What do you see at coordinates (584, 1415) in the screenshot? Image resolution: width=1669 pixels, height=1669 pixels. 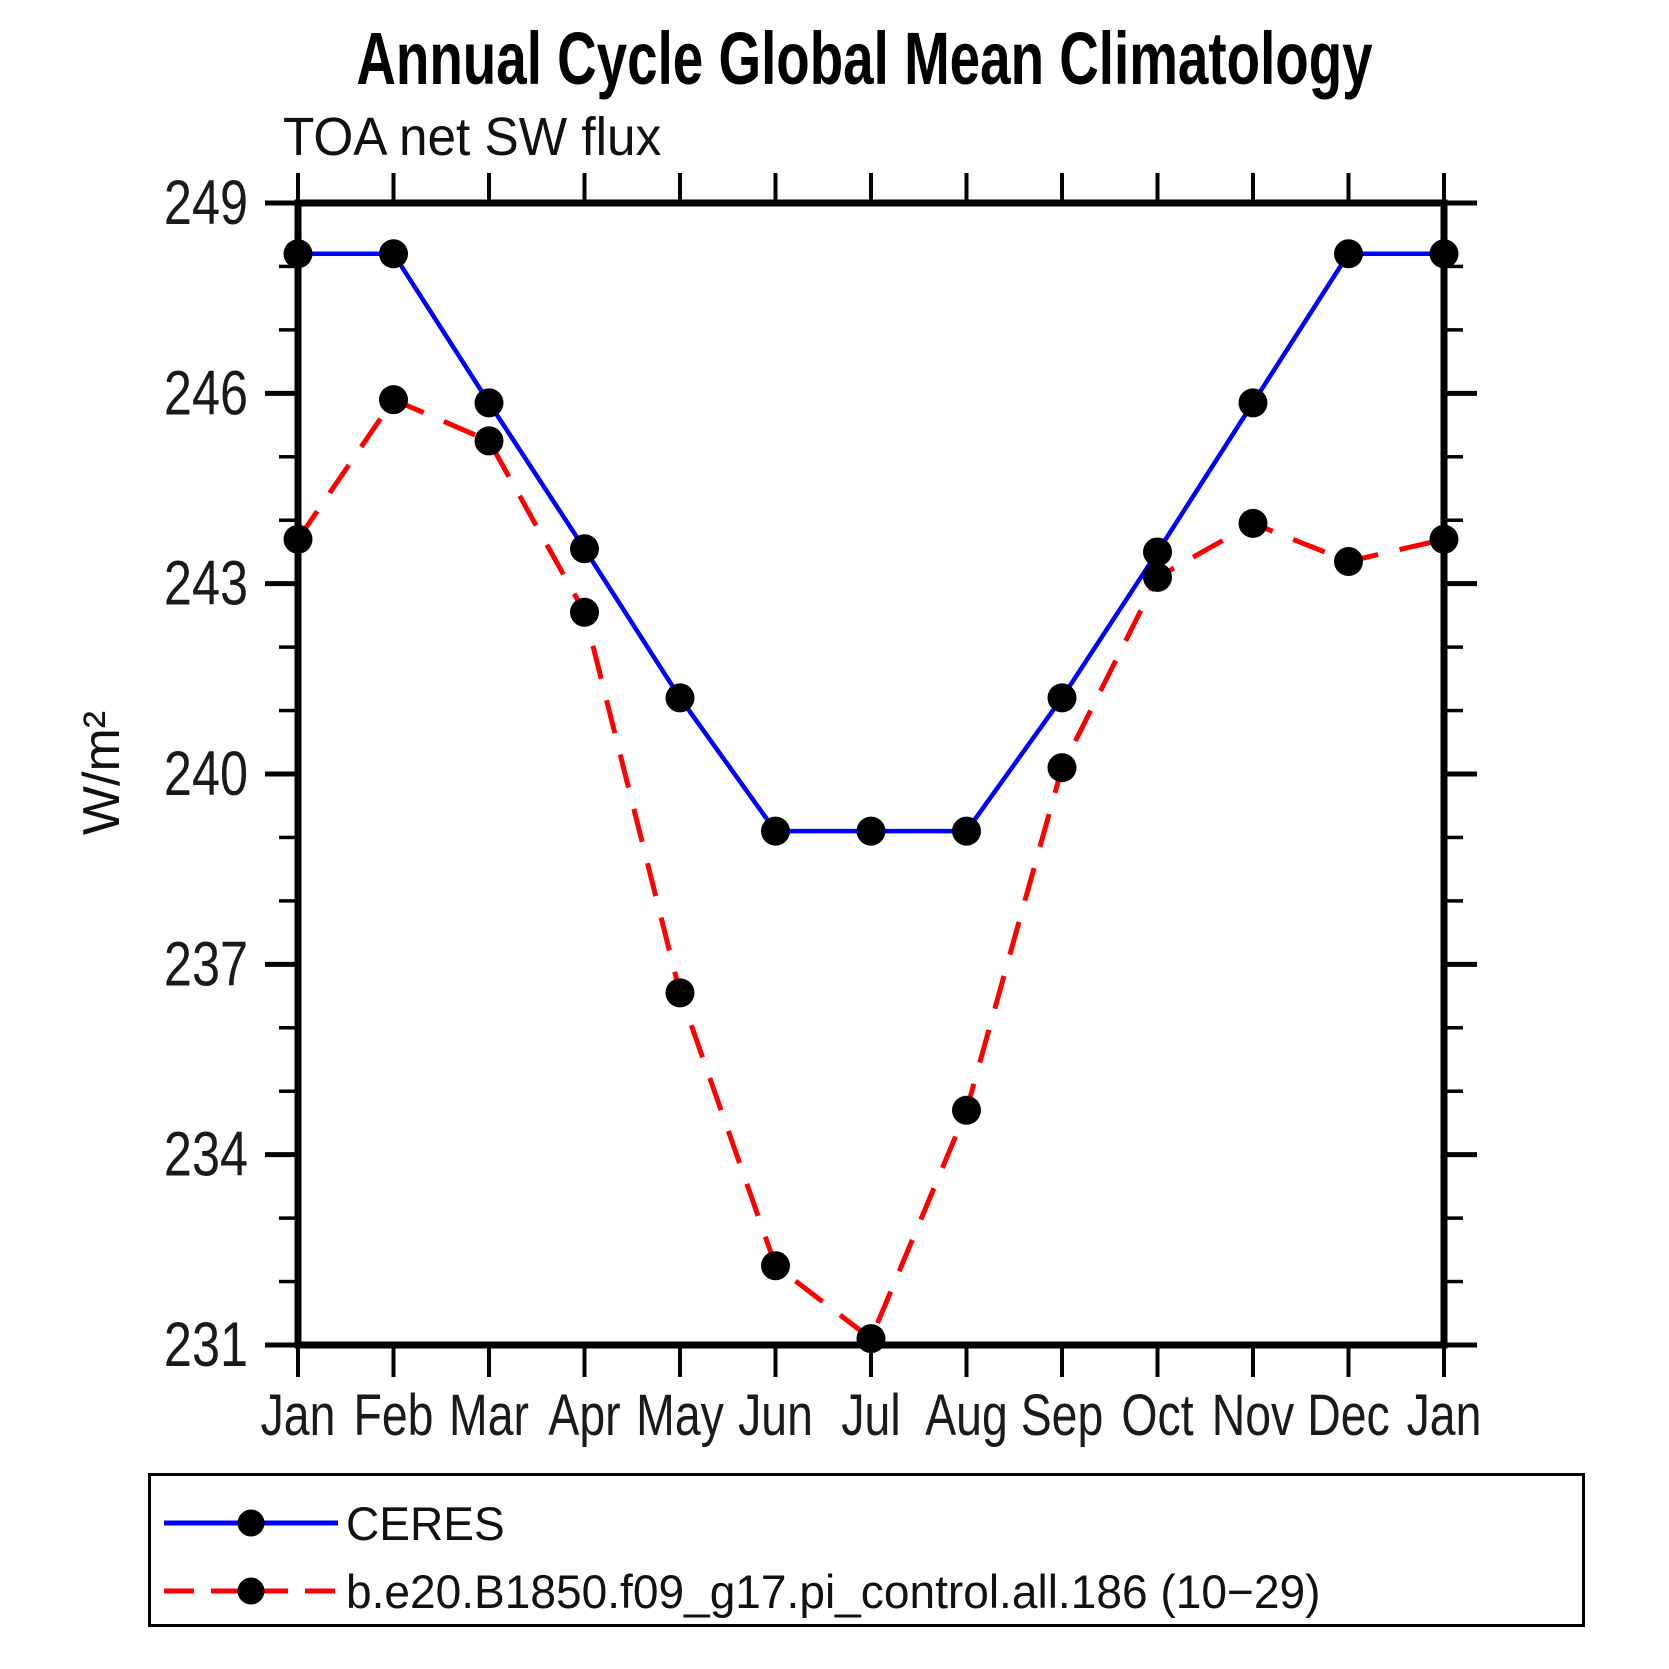 I see `x-tick-label: Apr` at bounding box center [584, 1415].